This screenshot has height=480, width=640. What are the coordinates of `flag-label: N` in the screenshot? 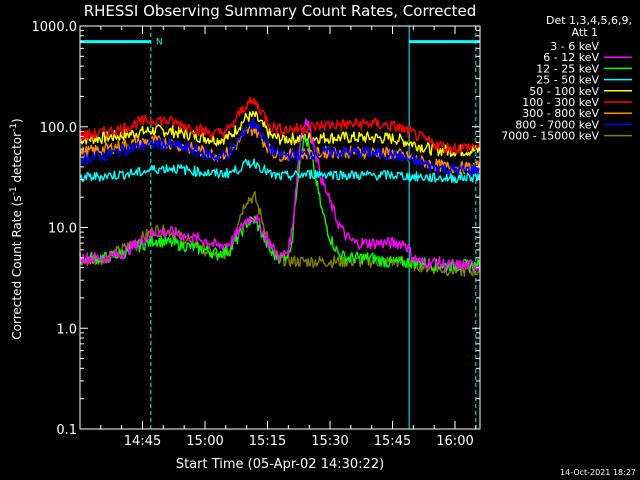 It's located at (159, 43).